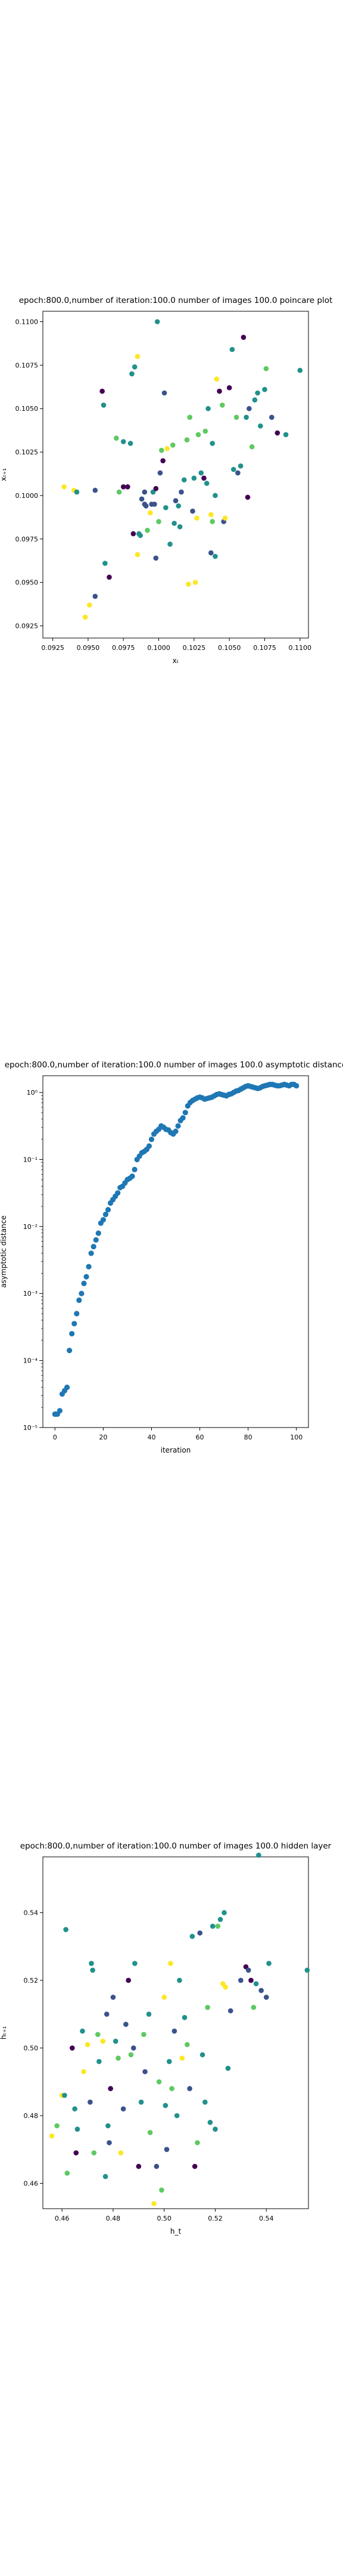  Describe the element at coordinates (27, 409) in the screenshot. I see `y-tick-label: 0.1050` at that location.